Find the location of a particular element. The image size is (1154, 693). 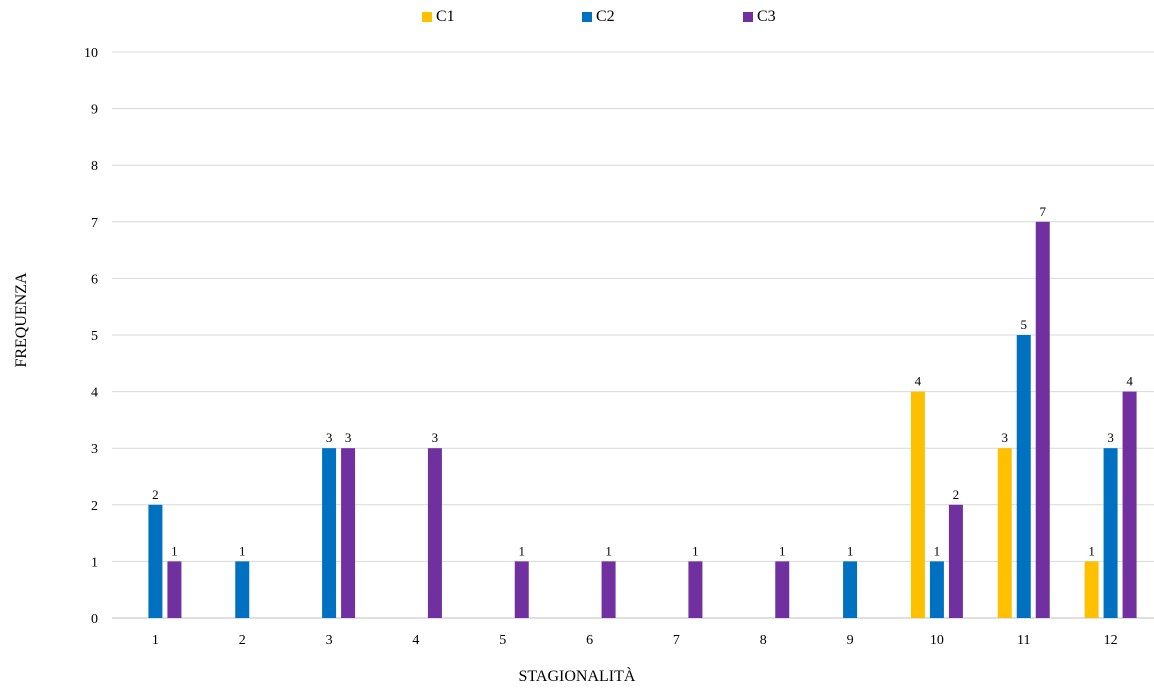

legend-label-c1: C1 is located at coordinates (445, 16).